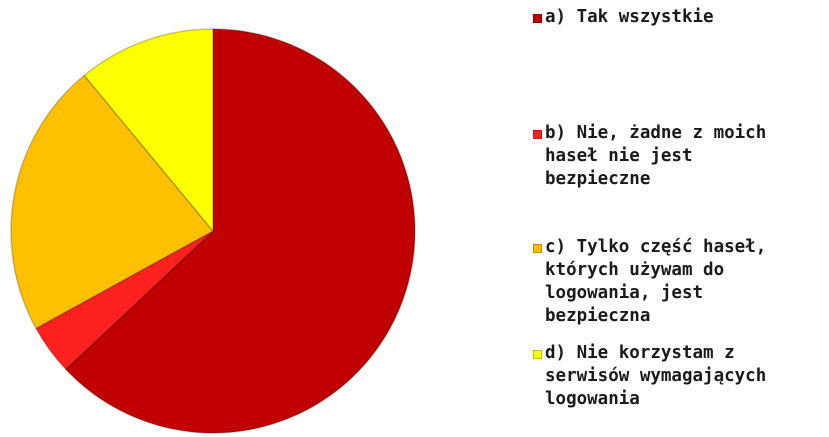  Describe the element at coordinates (148, 130) in the screenshot. I see `pie-slice-d` at that location.